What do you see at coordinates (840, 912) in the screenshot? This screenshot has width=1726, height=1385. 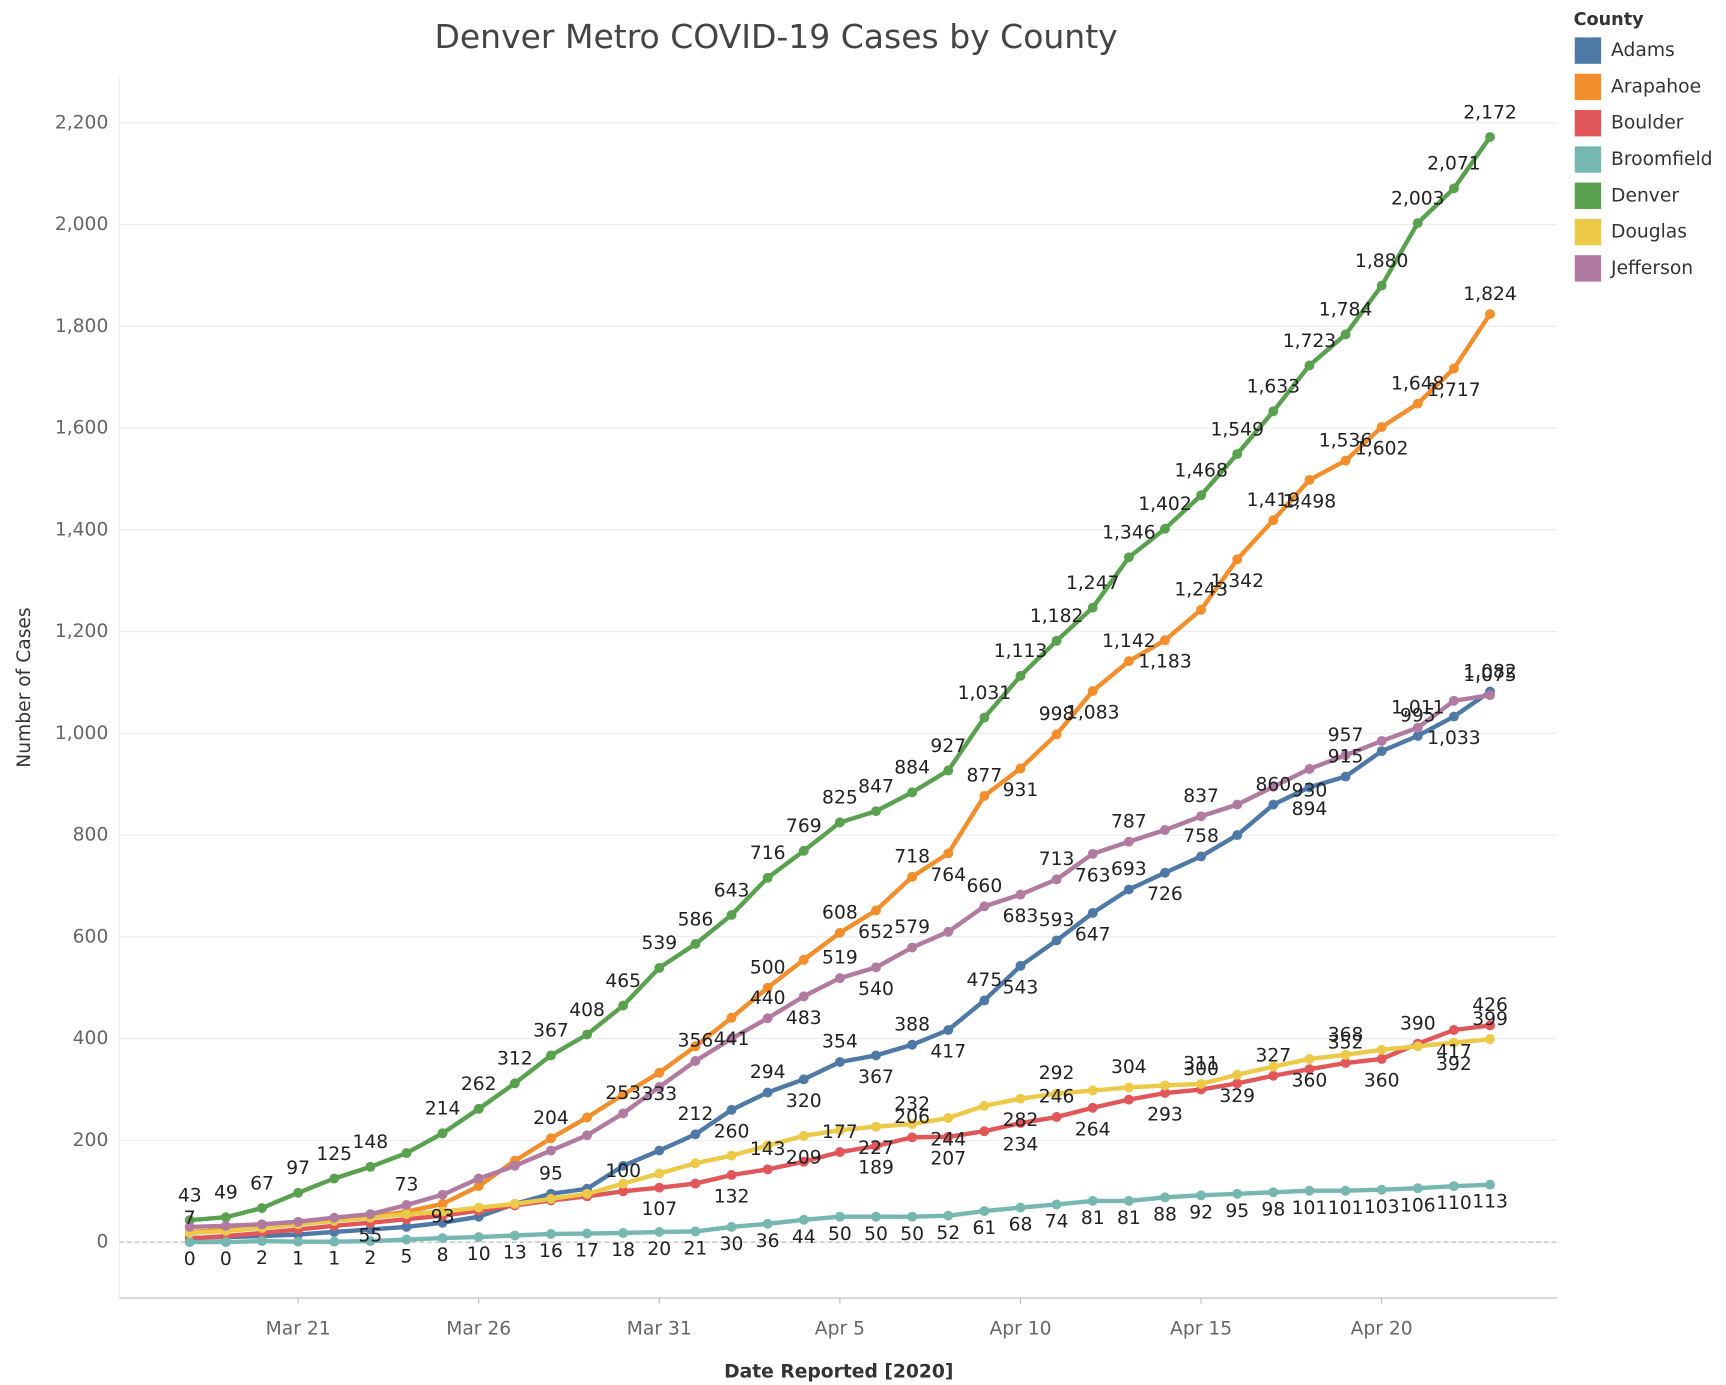 I see `value-label: 608` at bounding box center [840, 912].